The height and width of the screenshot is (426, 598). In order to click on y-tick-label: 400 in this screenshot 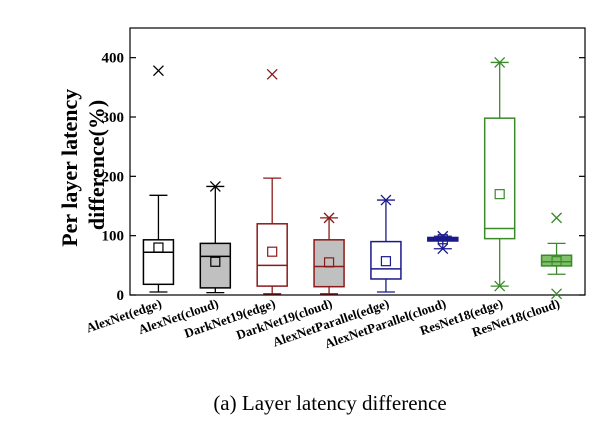, I will do `click(113, 59)`.